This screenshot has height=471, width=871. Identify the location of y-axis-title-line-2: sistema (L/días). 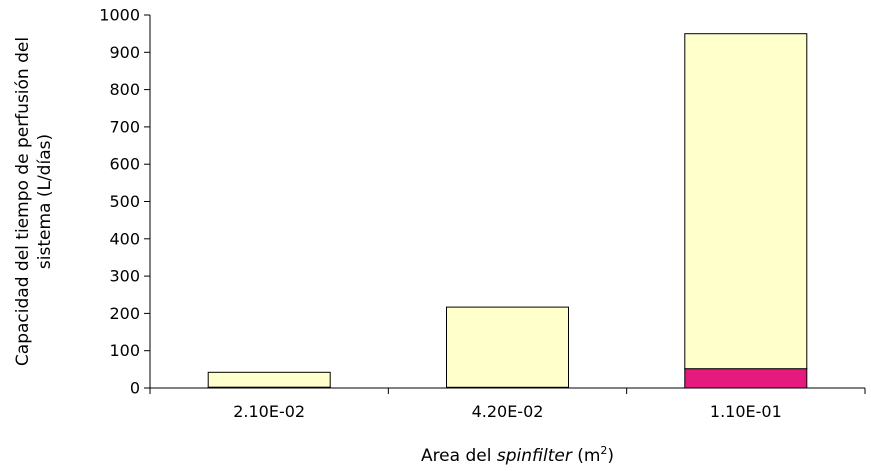
(45, 201).